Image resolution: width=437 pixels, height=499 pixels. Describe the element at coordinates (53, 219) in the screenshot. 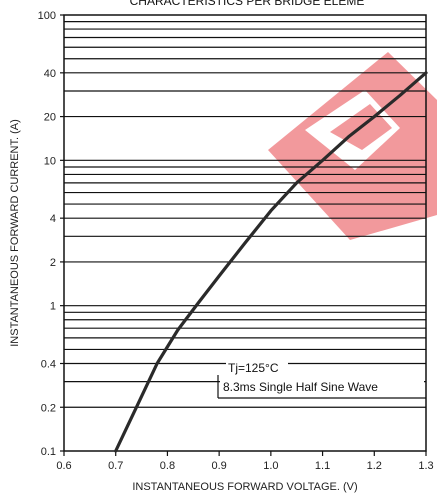

I see `y-tick-label: 4` at that location.